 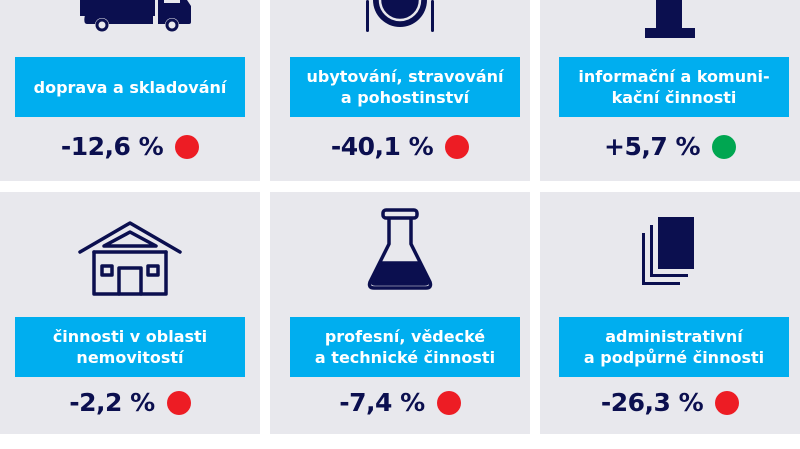 What do you see at coordinates (652, 146) in the screenshot?
I see `change-value: +5,7 %` at bounding box center [652, 146].